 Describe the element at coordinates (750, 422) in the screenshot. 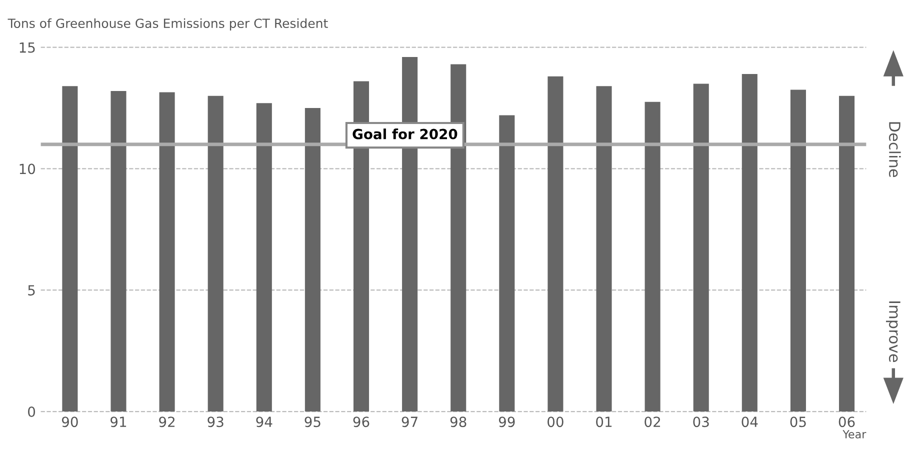

I see `x-tick-label: 04` at that location.